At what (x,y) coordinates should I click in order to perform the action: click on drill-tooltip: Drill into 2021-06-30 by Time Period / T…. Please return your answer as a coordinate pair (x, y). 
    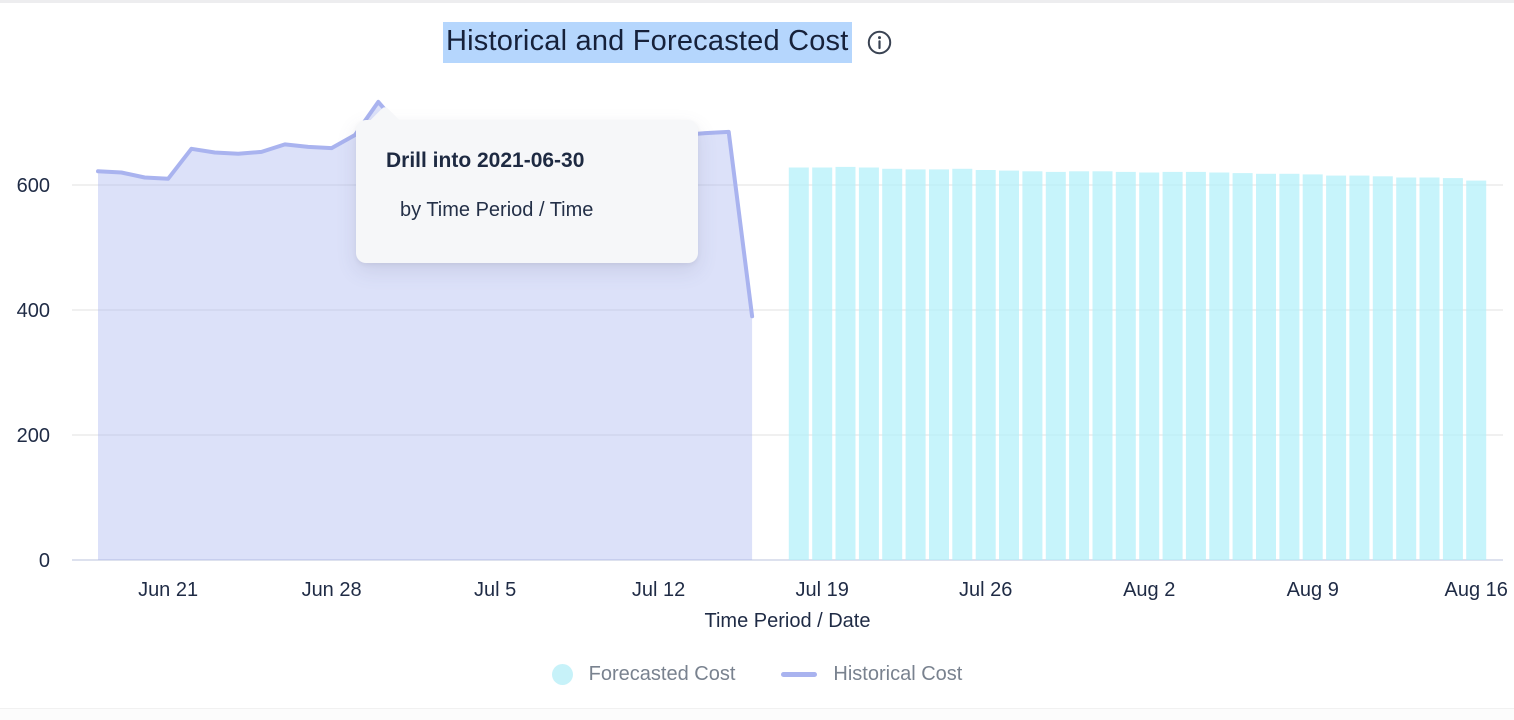
    Looking at the image, I should click on (527, 184).